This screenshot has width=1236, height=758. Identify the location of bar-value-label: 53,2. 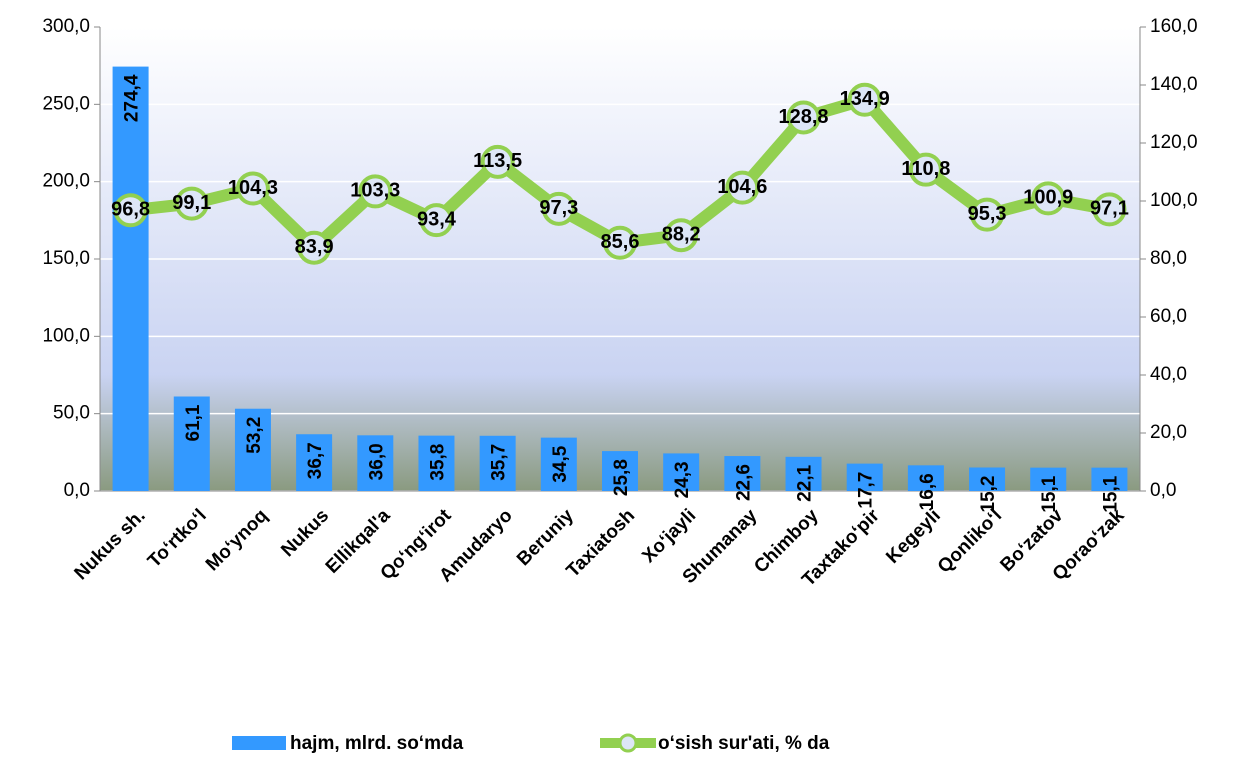
(254, 435).